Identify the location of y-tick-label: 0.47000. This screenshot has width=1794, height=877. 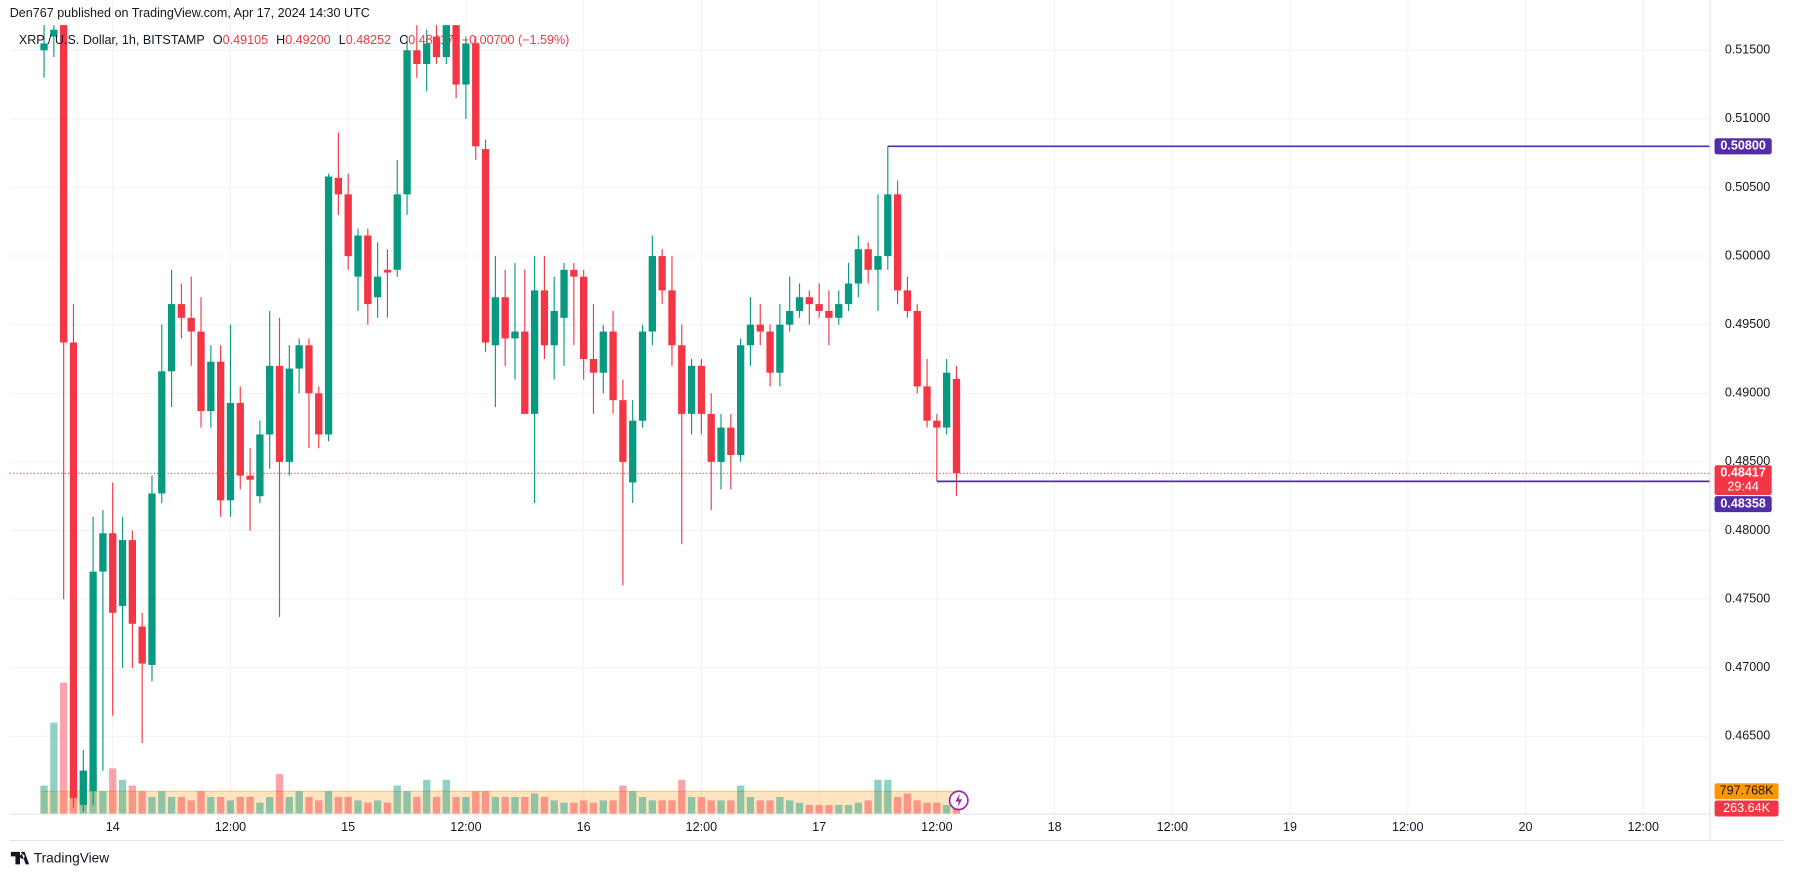
(1747, 667).